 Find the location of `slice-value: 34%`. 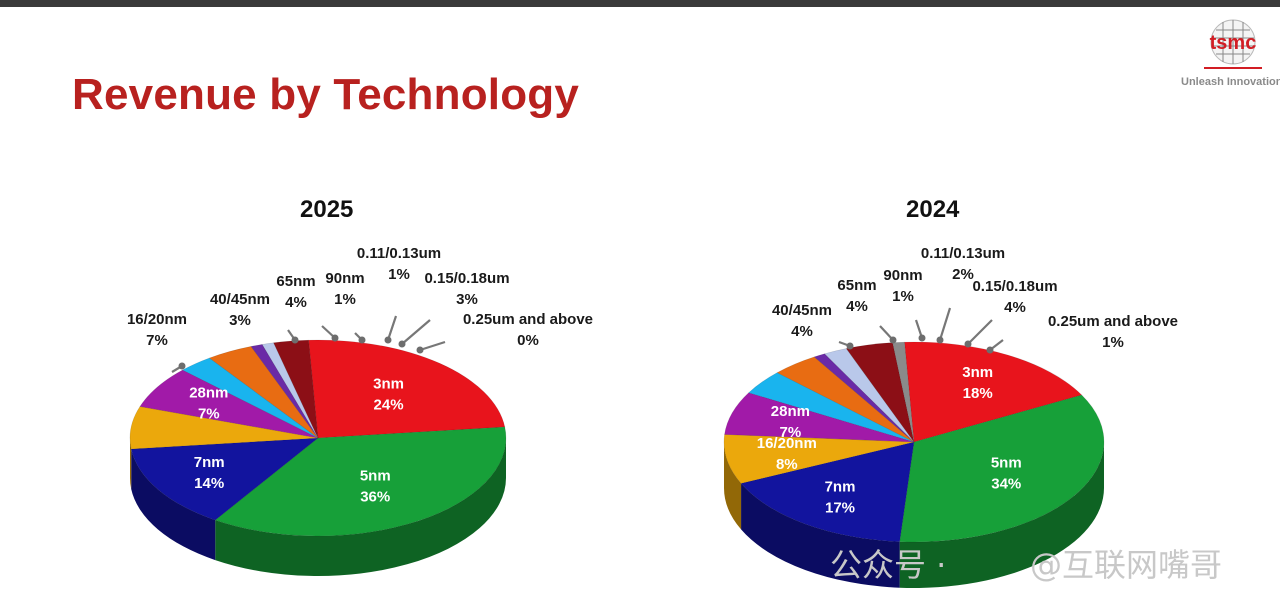

slice-value: 34% is located at coordinates (1006, 484).